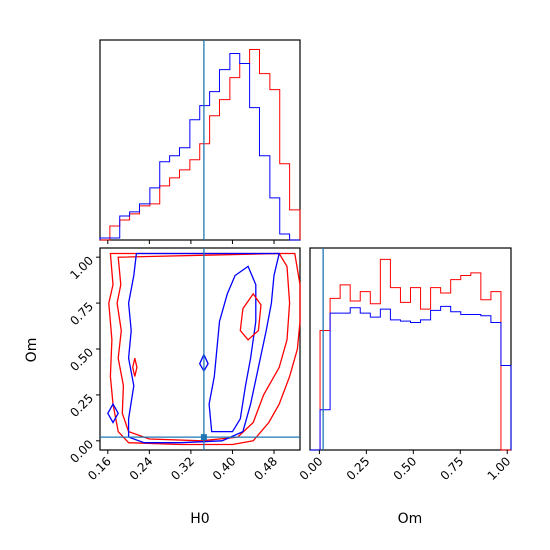  What do you see at coordinates (32, 350) in the screenshot?
I see `om-y-axis-label: Om` at bounding box center [32, 350].